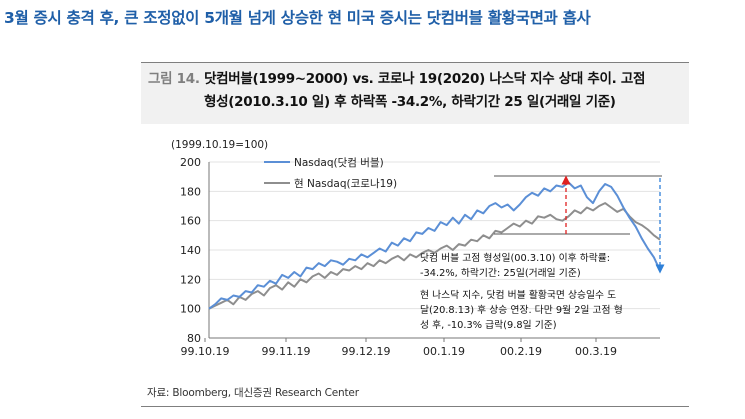 The image size is (745, 419). What do you see at coordinates (521, 310) in the screenshot?
I see `annotation-line: 달(20.8.13) 후 상승 연장. 다만 9월 2일 고점 형` at bounding box center [521, 310].